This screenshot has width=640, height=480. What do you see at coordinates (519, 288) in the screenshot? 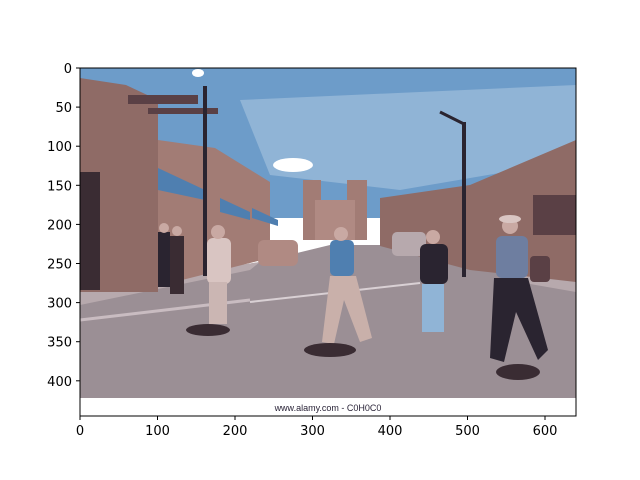
I see `pedestrian-hat` at bounding box center [519, 288].